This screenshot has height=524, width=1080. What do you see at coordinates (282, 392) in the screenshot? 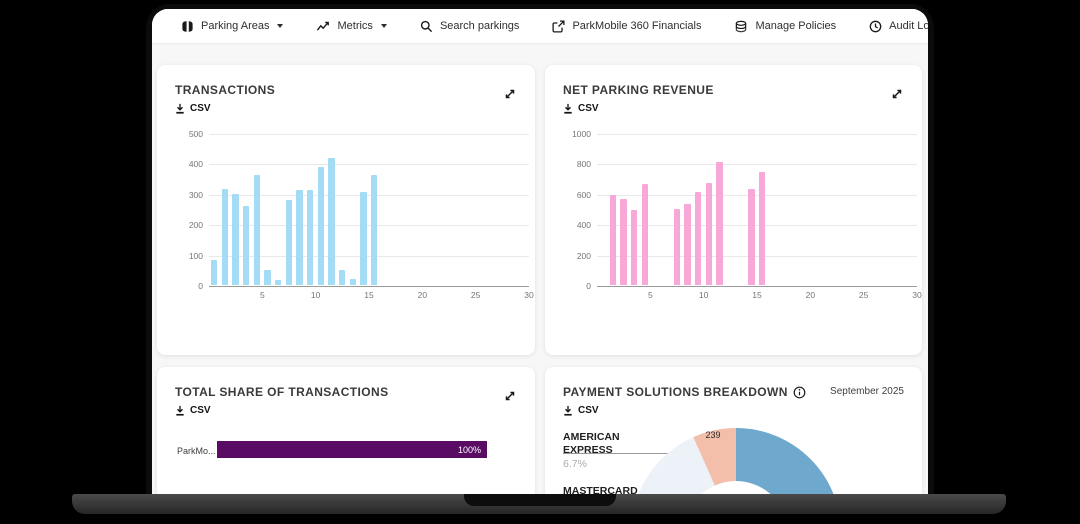
I see `card-title: TOTAL SHARE OF TRANSACTIONS` at bounding box center [282, 392].